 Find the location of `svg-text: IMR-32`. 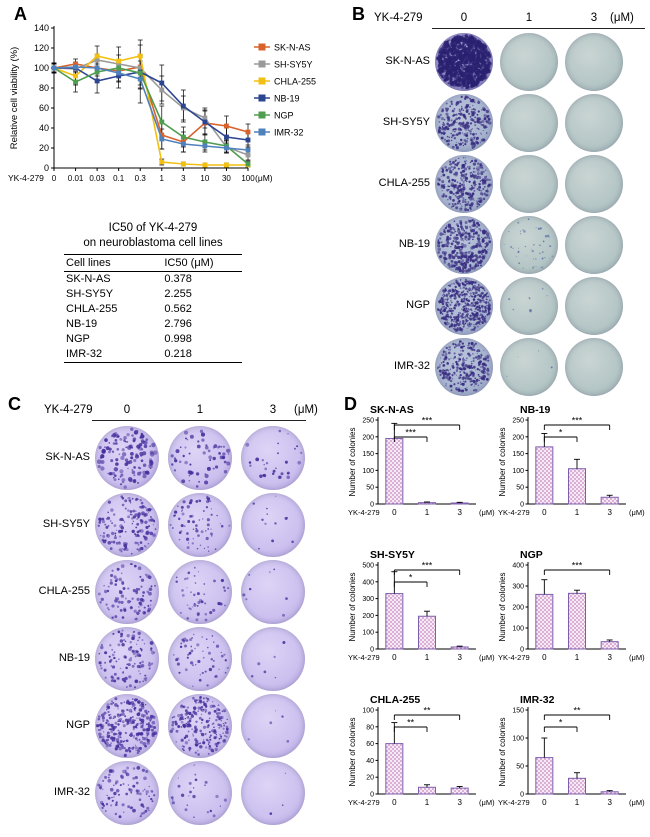

svg-text: IMR-32 is located at coordinates (537, 700).